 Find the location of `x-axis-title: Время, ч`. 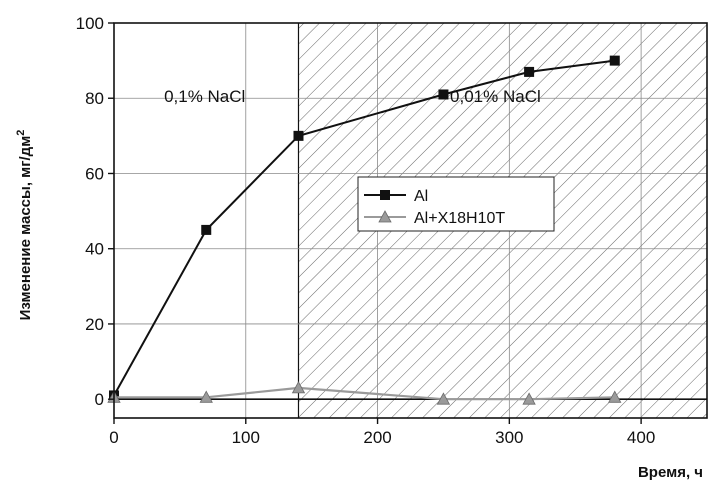

x-axis-title: Время, ч is located at coordinates (670, 472).